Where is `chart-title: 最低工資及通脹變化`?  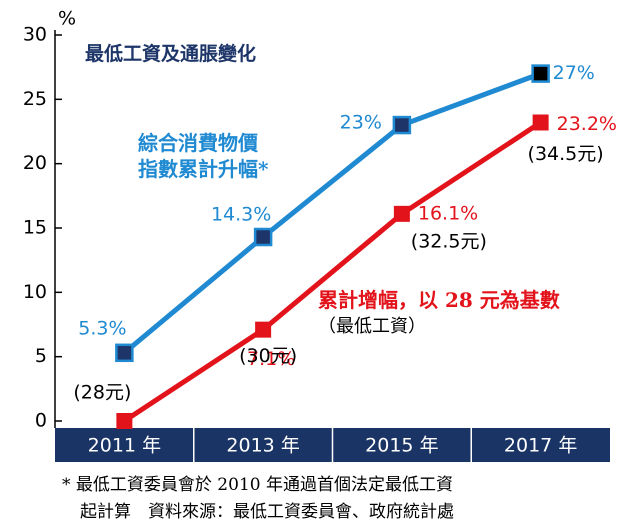 chart-title: 最低工資及通脹變化 is located at coordinates (170, 53).